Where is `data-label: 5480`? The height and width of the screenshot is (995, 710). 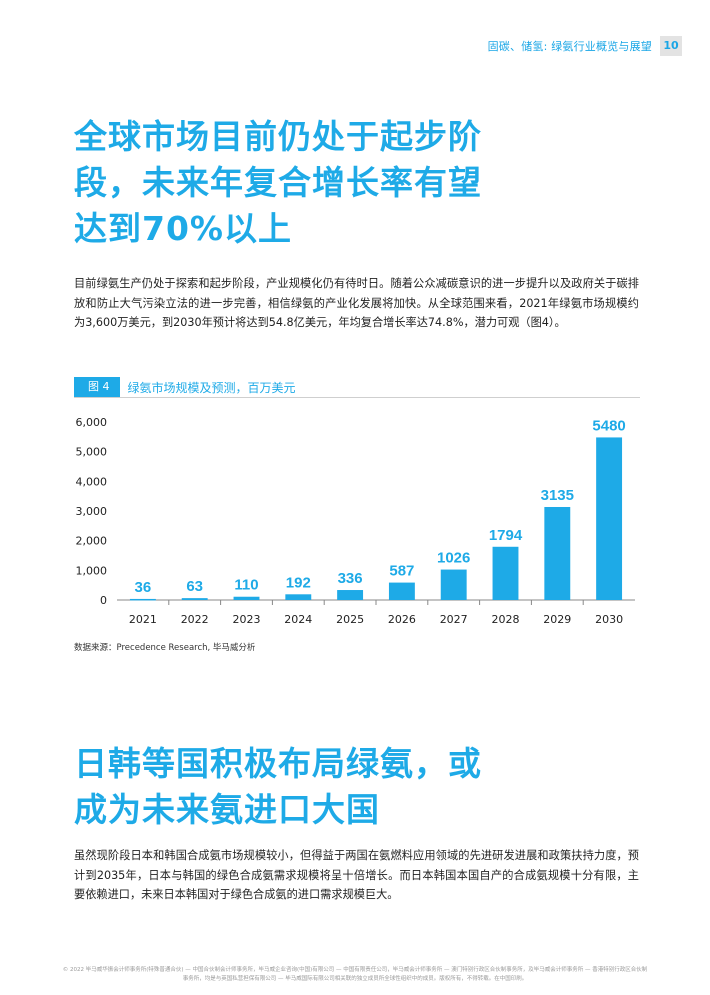
data-label: 5480 is located at coordinates (608, 425).